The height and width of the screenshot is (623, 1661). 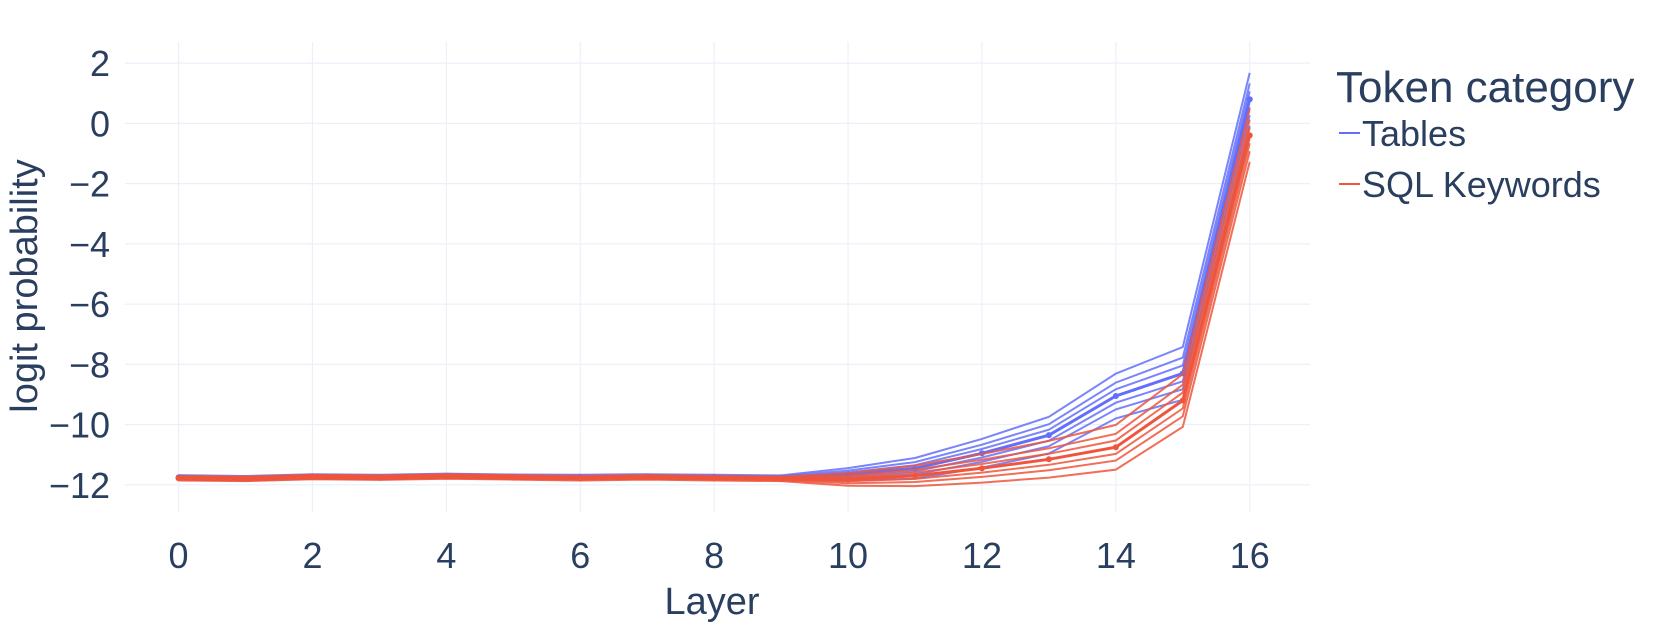 What do you see at coordinates (312, 555) in the screenshot?
I see `x-tick-label: 2` at bounding box center [312, 555].